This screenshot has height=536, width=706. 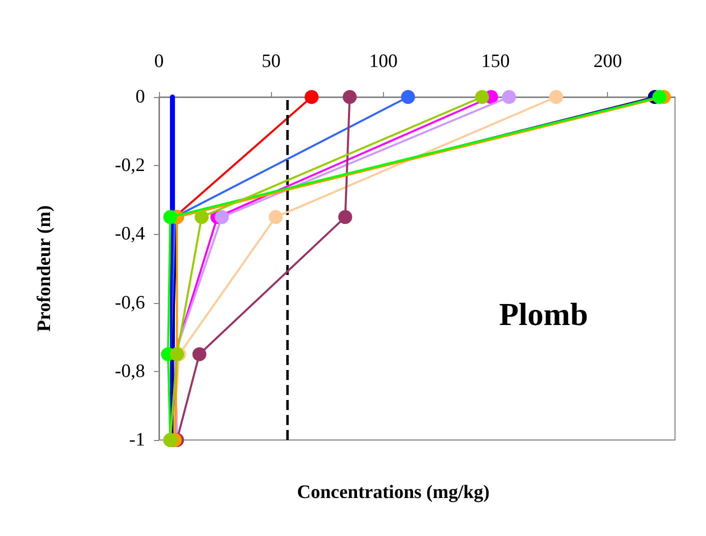 What do you see at coordinates (383, 61) in the screenshot?
I see `x-tick-label: 100` at bounding box center [383, 61].